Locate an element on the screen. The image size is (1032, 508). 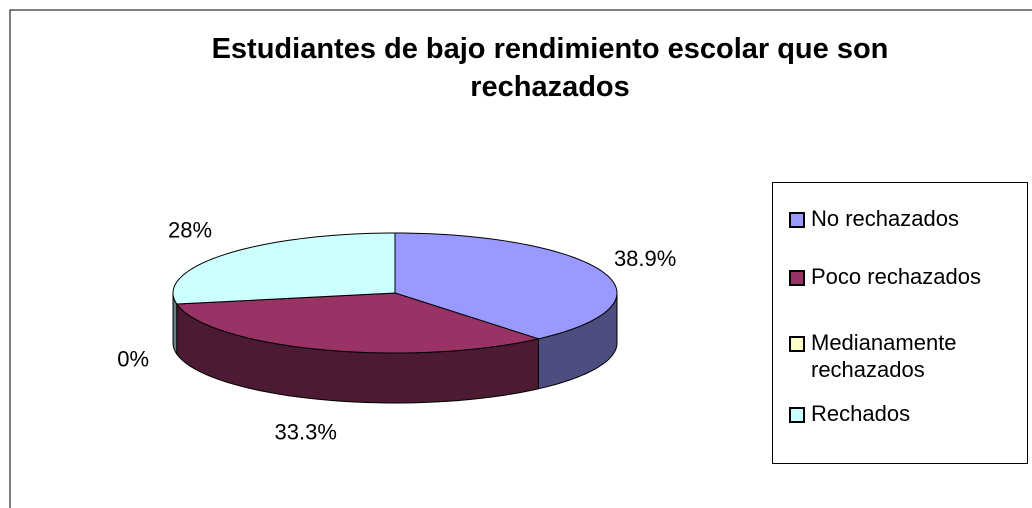
legend-label: Poco rechazados is located at coordinates (896, 276).